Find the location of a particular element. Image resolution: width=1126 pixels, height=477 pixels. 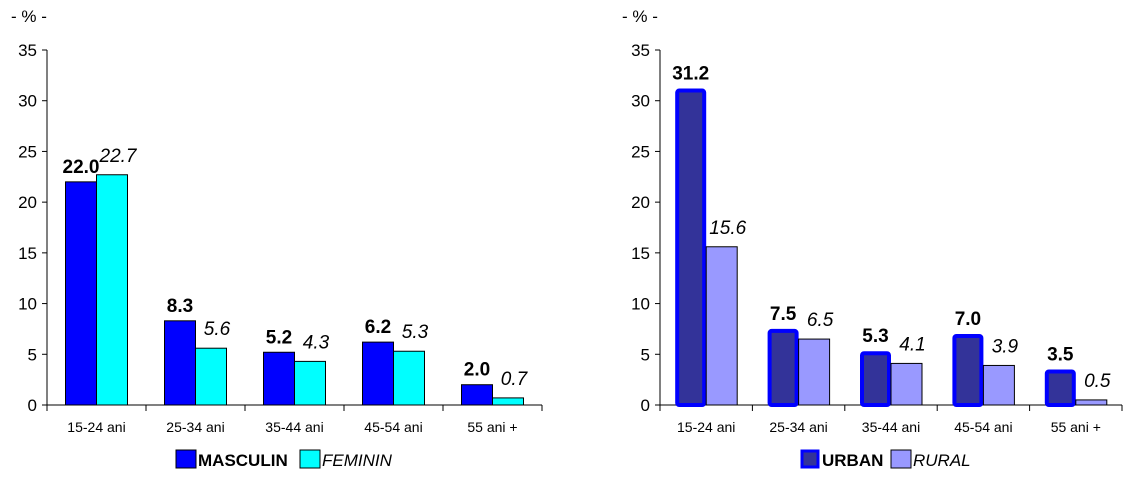

data-label-rural: 4.1 is located at coordinates (912, 344).